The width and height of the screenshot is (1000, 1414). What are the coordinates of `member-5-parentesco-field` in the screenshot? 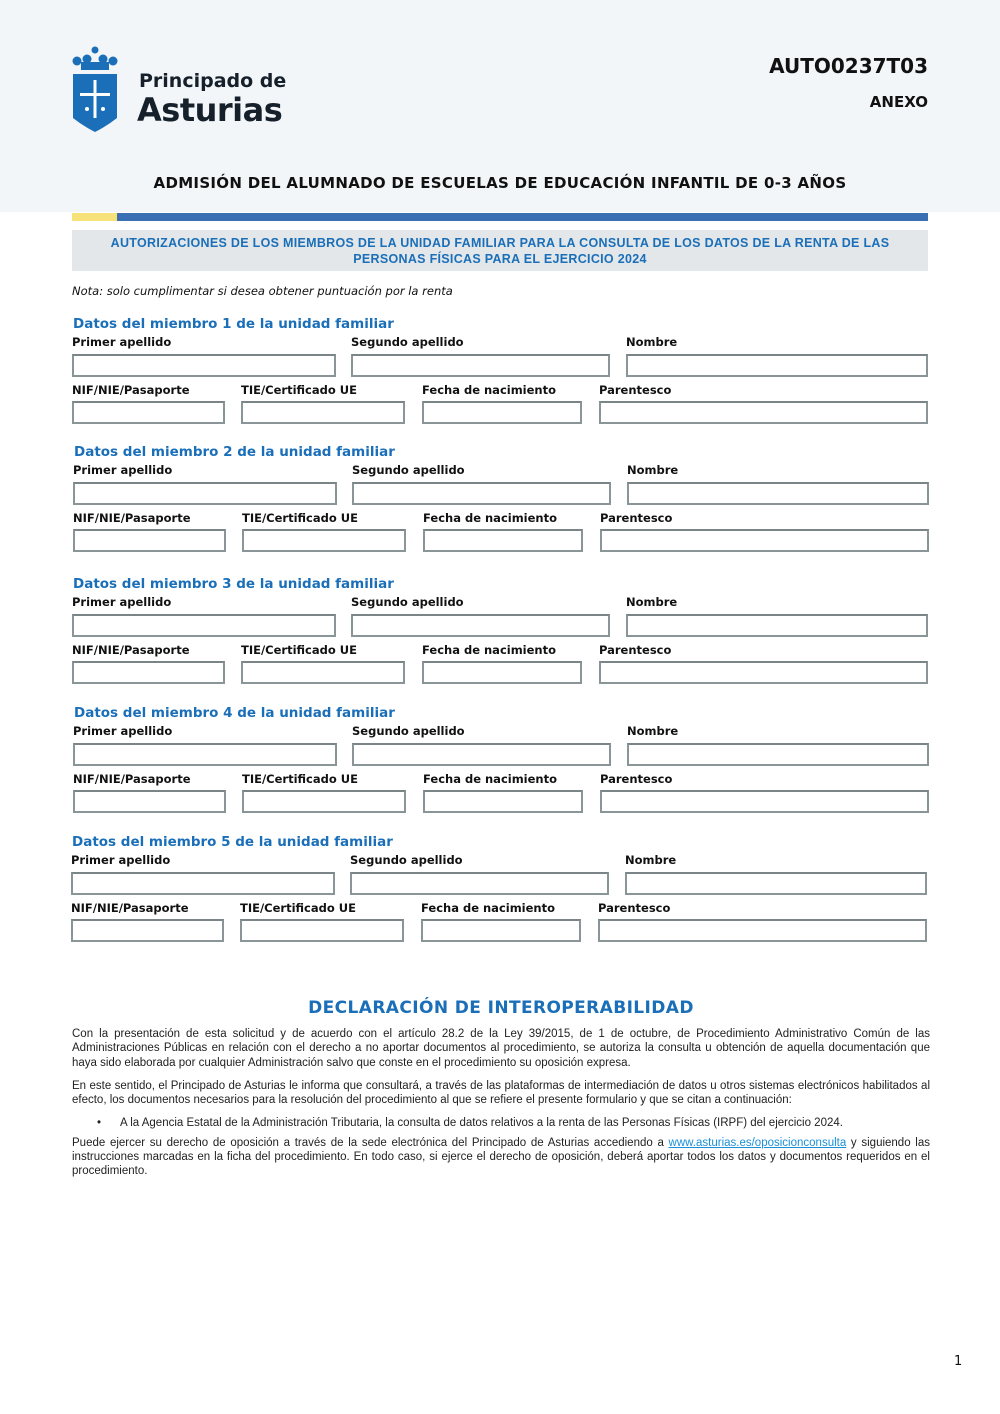 It's located at (762, 930).